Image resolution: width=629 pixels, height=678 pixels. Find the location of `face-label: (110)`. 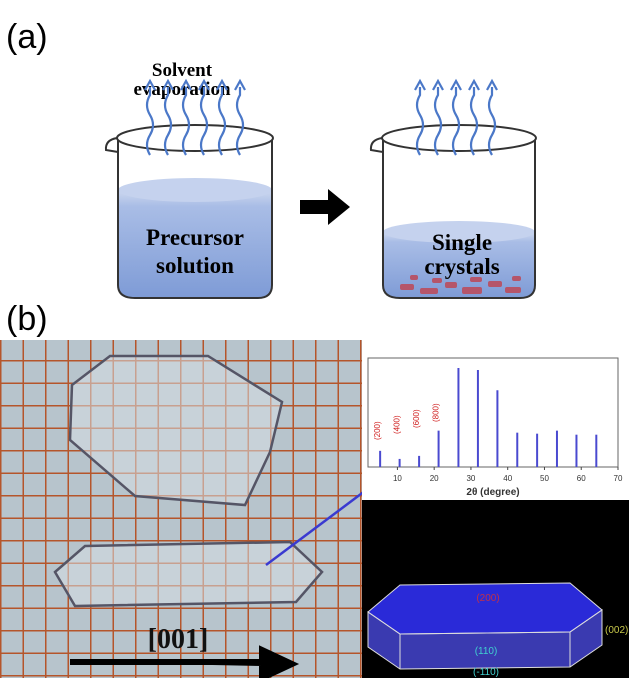

face-label: (110) is located at coordinates (486, 651).